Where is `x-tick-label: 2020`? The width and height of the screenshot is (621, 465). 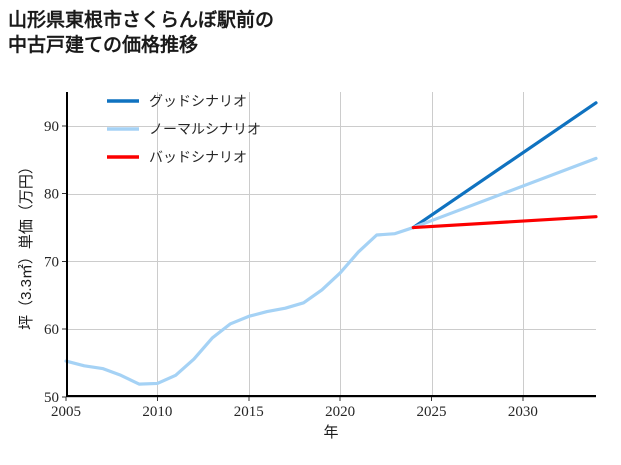 x-tick-label: 2020 is located at coordinates (340, 412).